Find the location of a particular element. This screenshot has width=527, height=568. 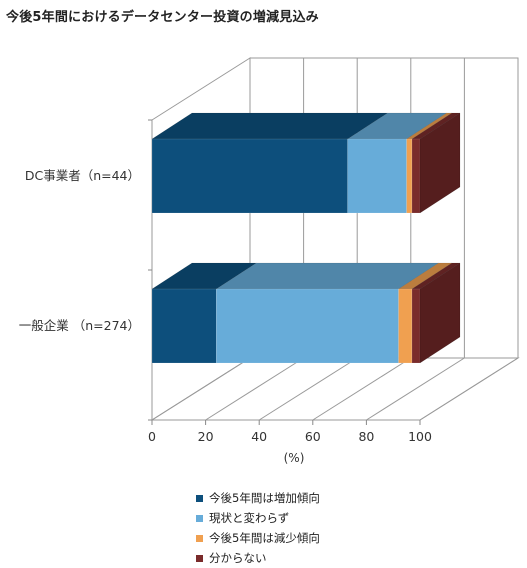

x-tick-label: 80 is located at coordinates (366, 436).